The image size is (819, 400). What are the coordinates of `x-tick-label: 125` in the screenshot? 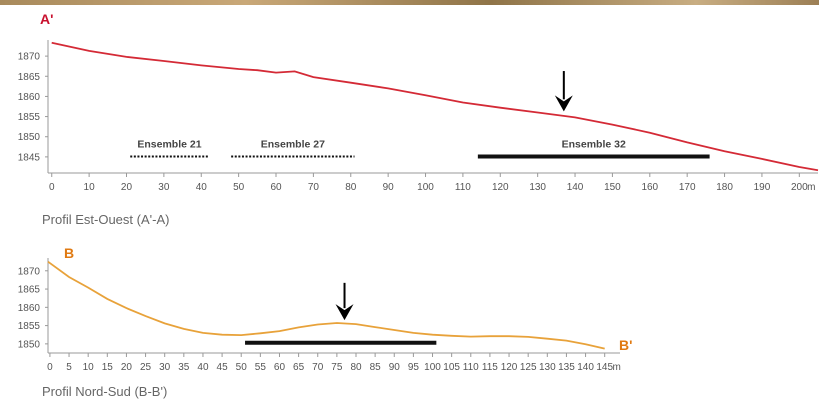 It's located at (528, 367).